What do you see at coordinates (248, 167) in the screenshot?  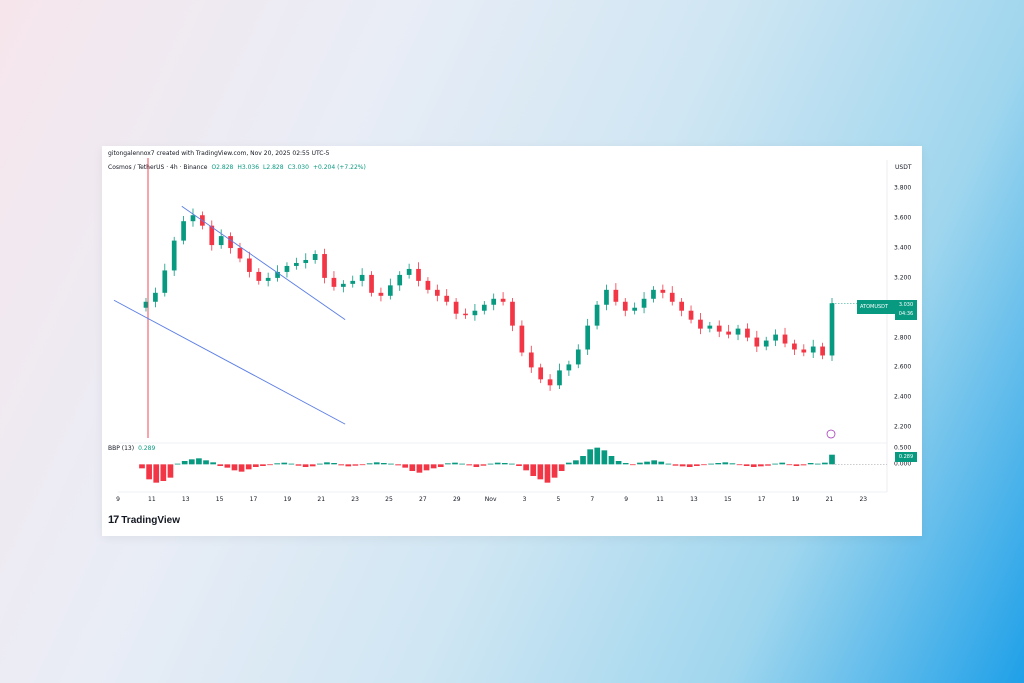 I see `ohlc-high: H3.036` at bounding box center [248, 167].